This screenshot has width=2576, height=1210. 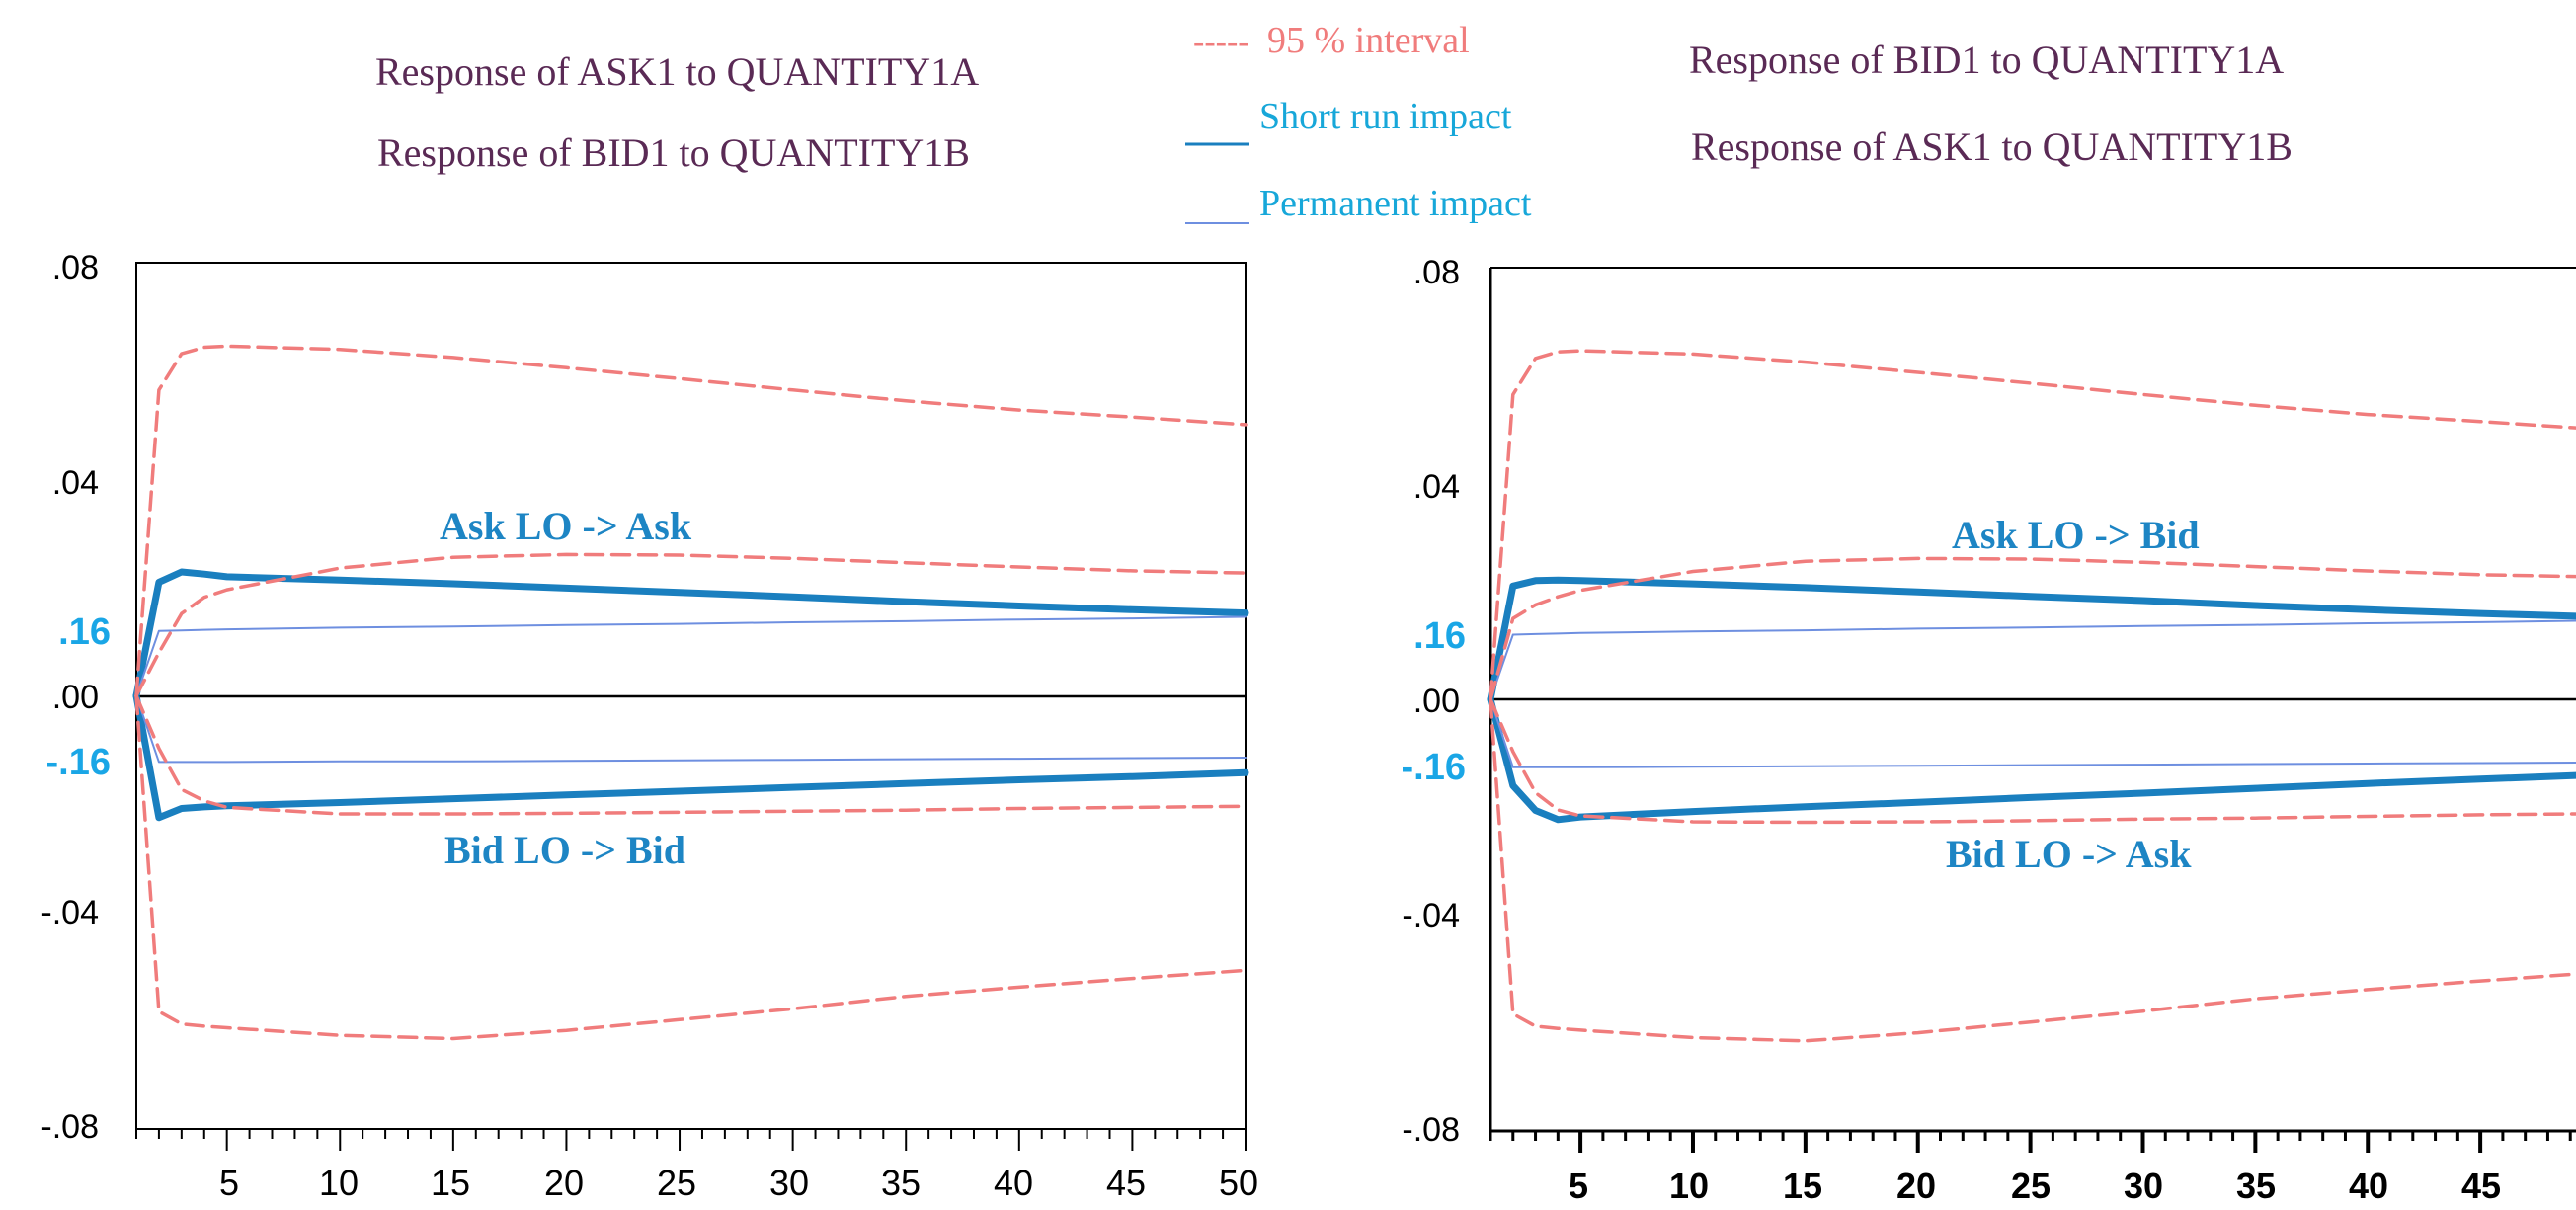 I want to click on panel-1-y-tick-labels: .08 .04 .00 -.04 -.08 .16 -.16, so click(x=75, y=697).